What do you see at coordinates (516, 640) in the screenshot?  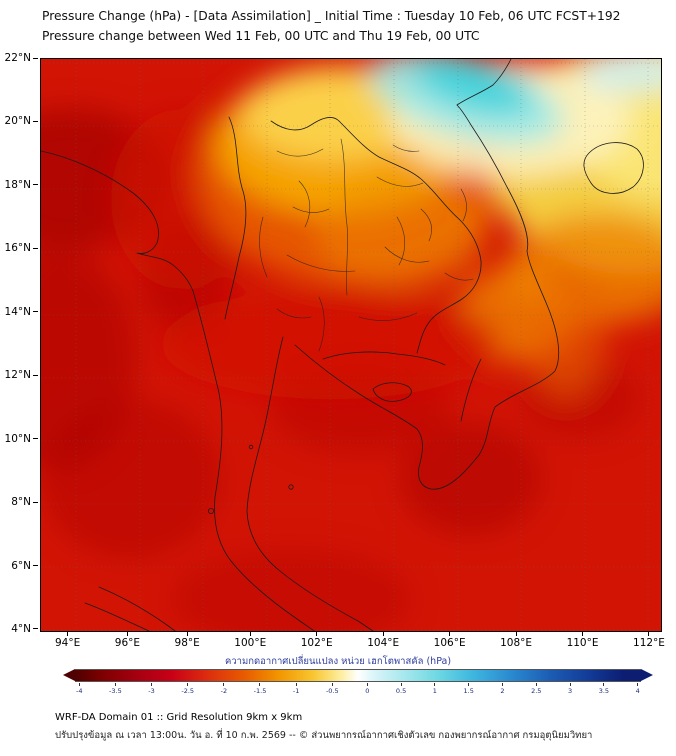 I see `lon-tick-label: 108°E` at bounding box center [516, 640].